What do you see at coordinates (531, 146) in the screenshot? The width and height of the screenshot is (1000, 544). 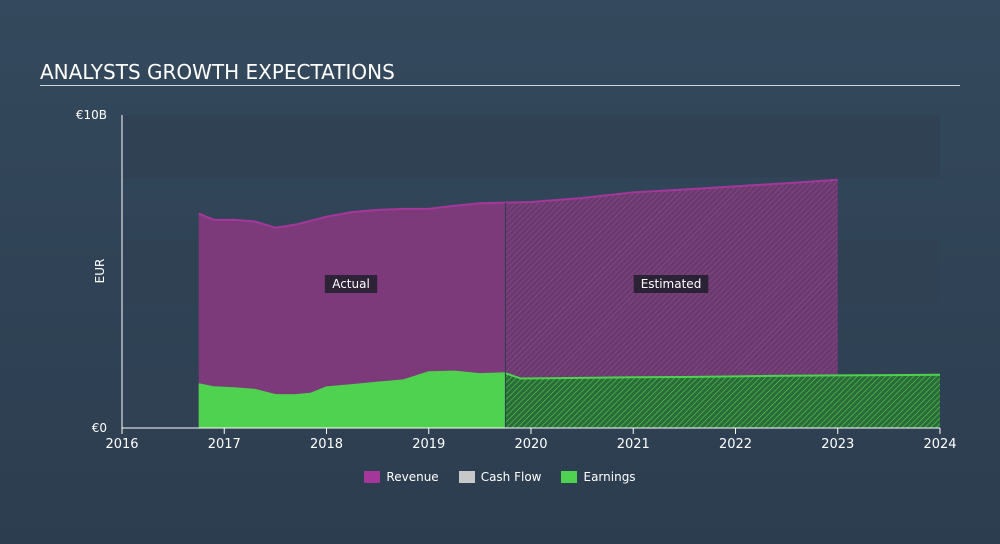 I see `grid-band` at bounding box center [531, 146].